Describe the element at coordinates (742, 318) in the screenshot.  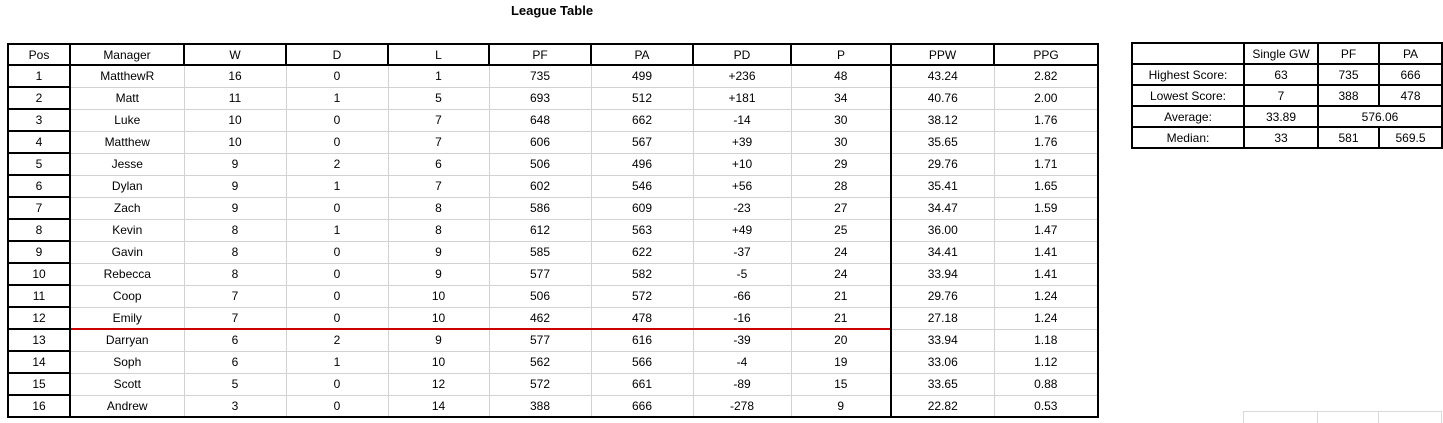
I see `table-cell: -16` at that location.